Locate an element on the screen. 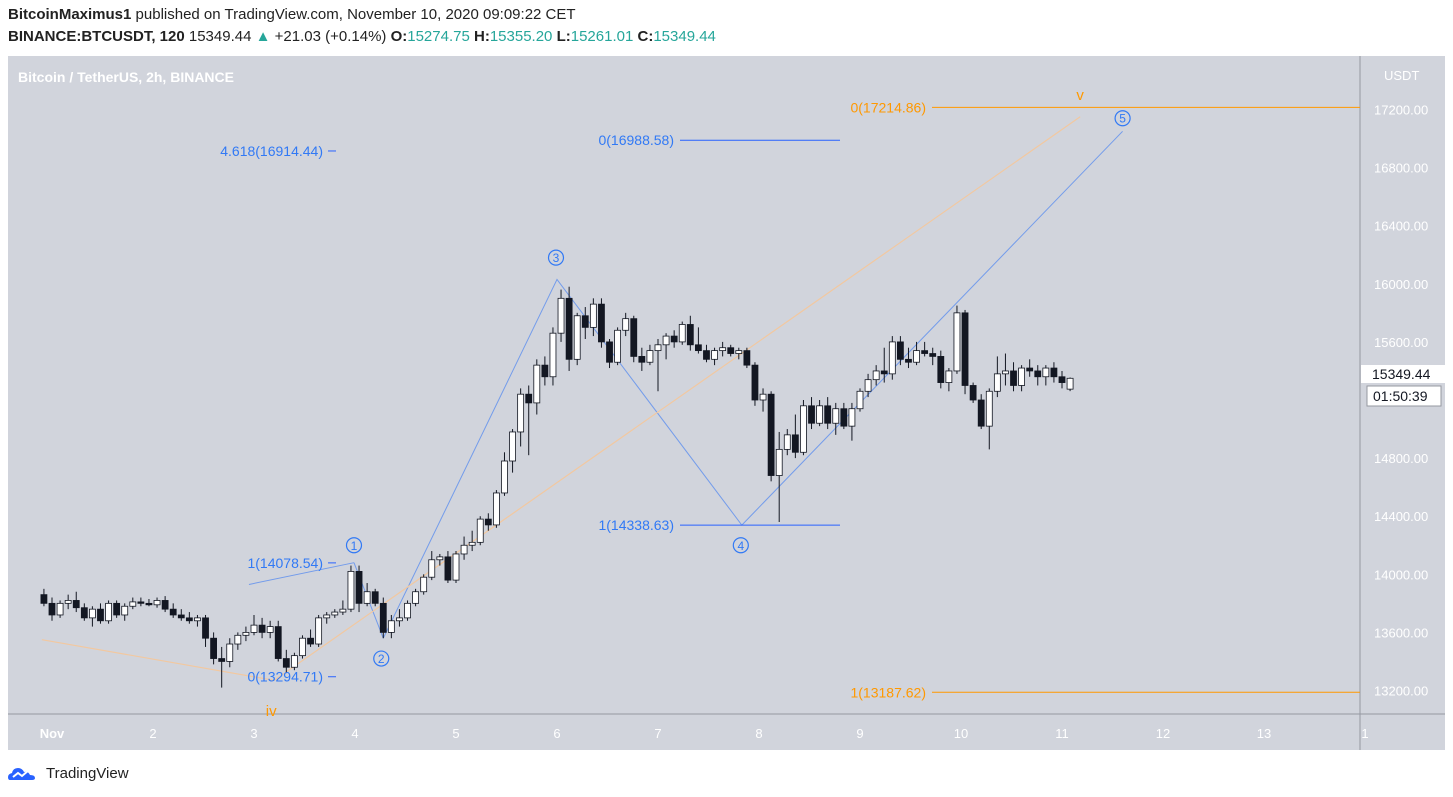 Image resolution: width=1453 pixels, height=797 pixels. tradingview-footer: TradingView is located at coordinates (68, 773).